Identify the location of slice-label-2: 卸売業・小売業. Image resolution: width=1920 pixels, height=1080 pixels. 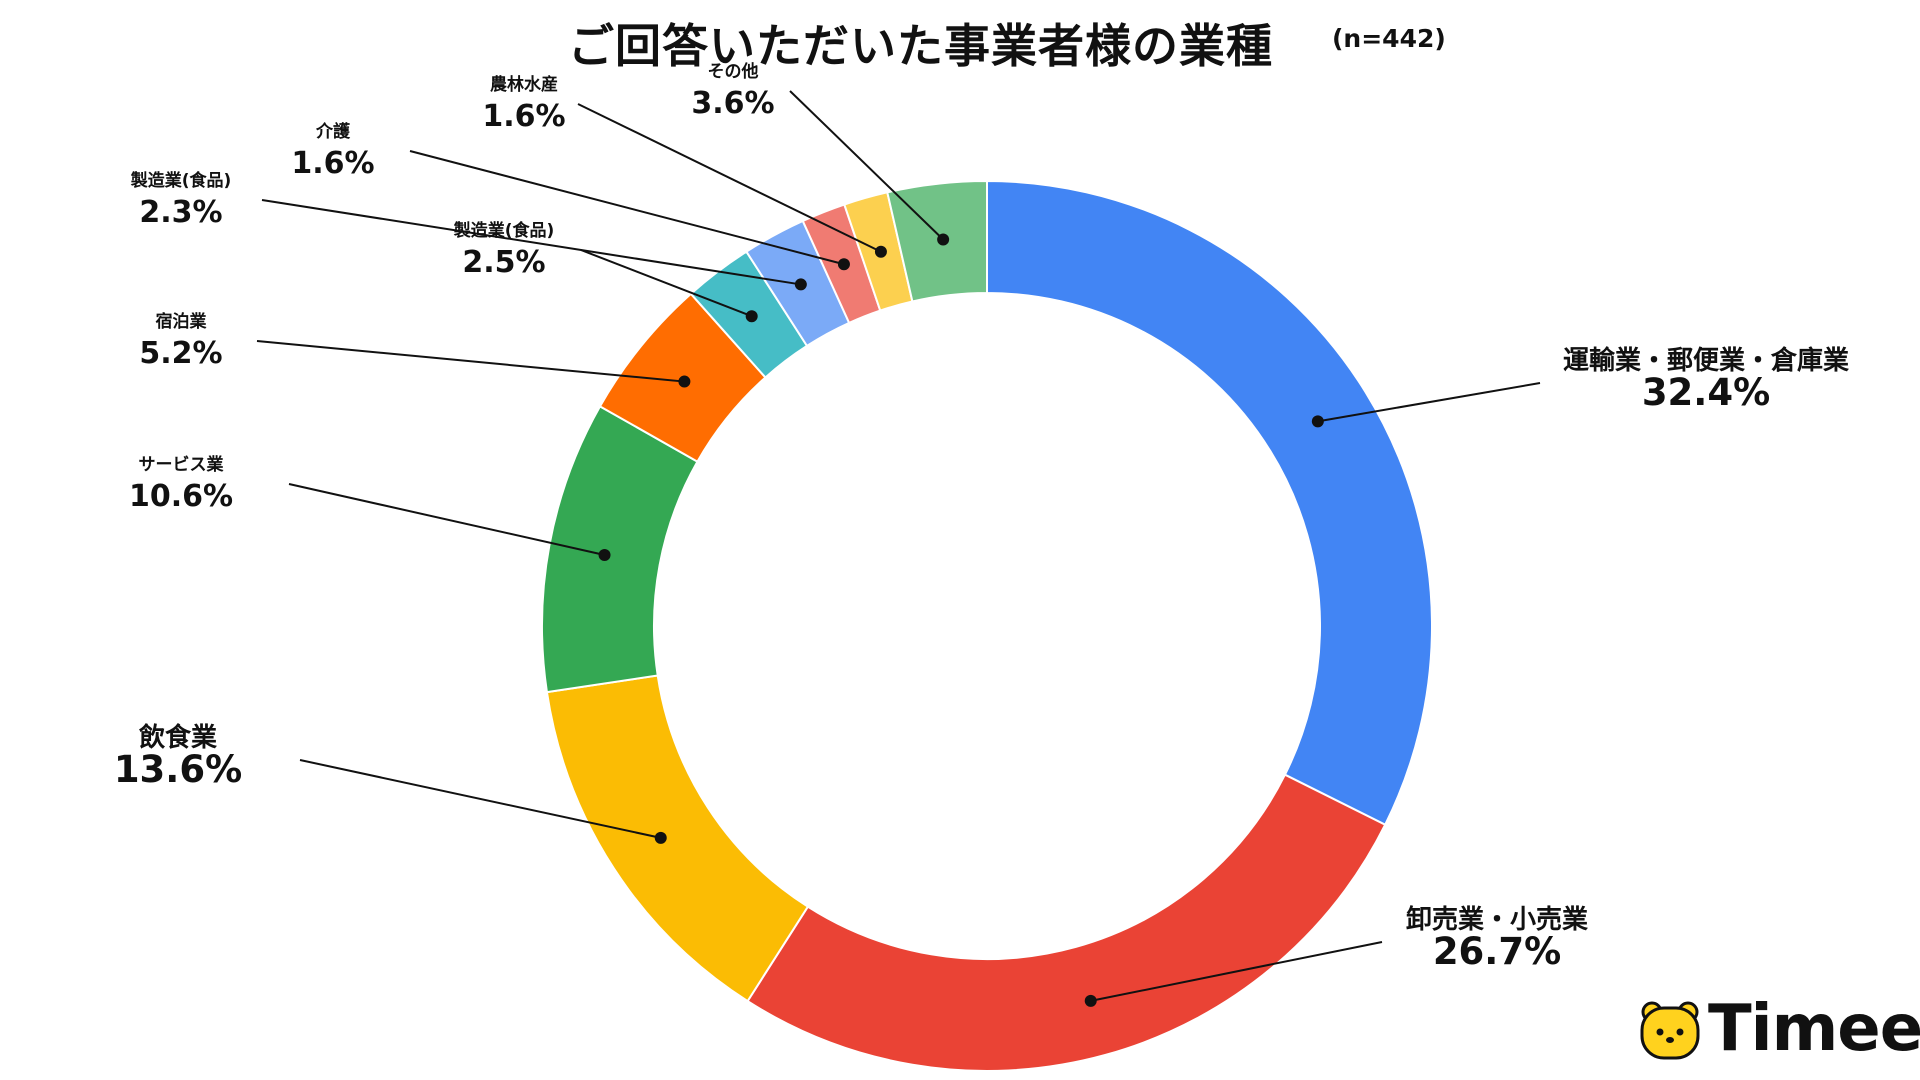
(1497, 919).